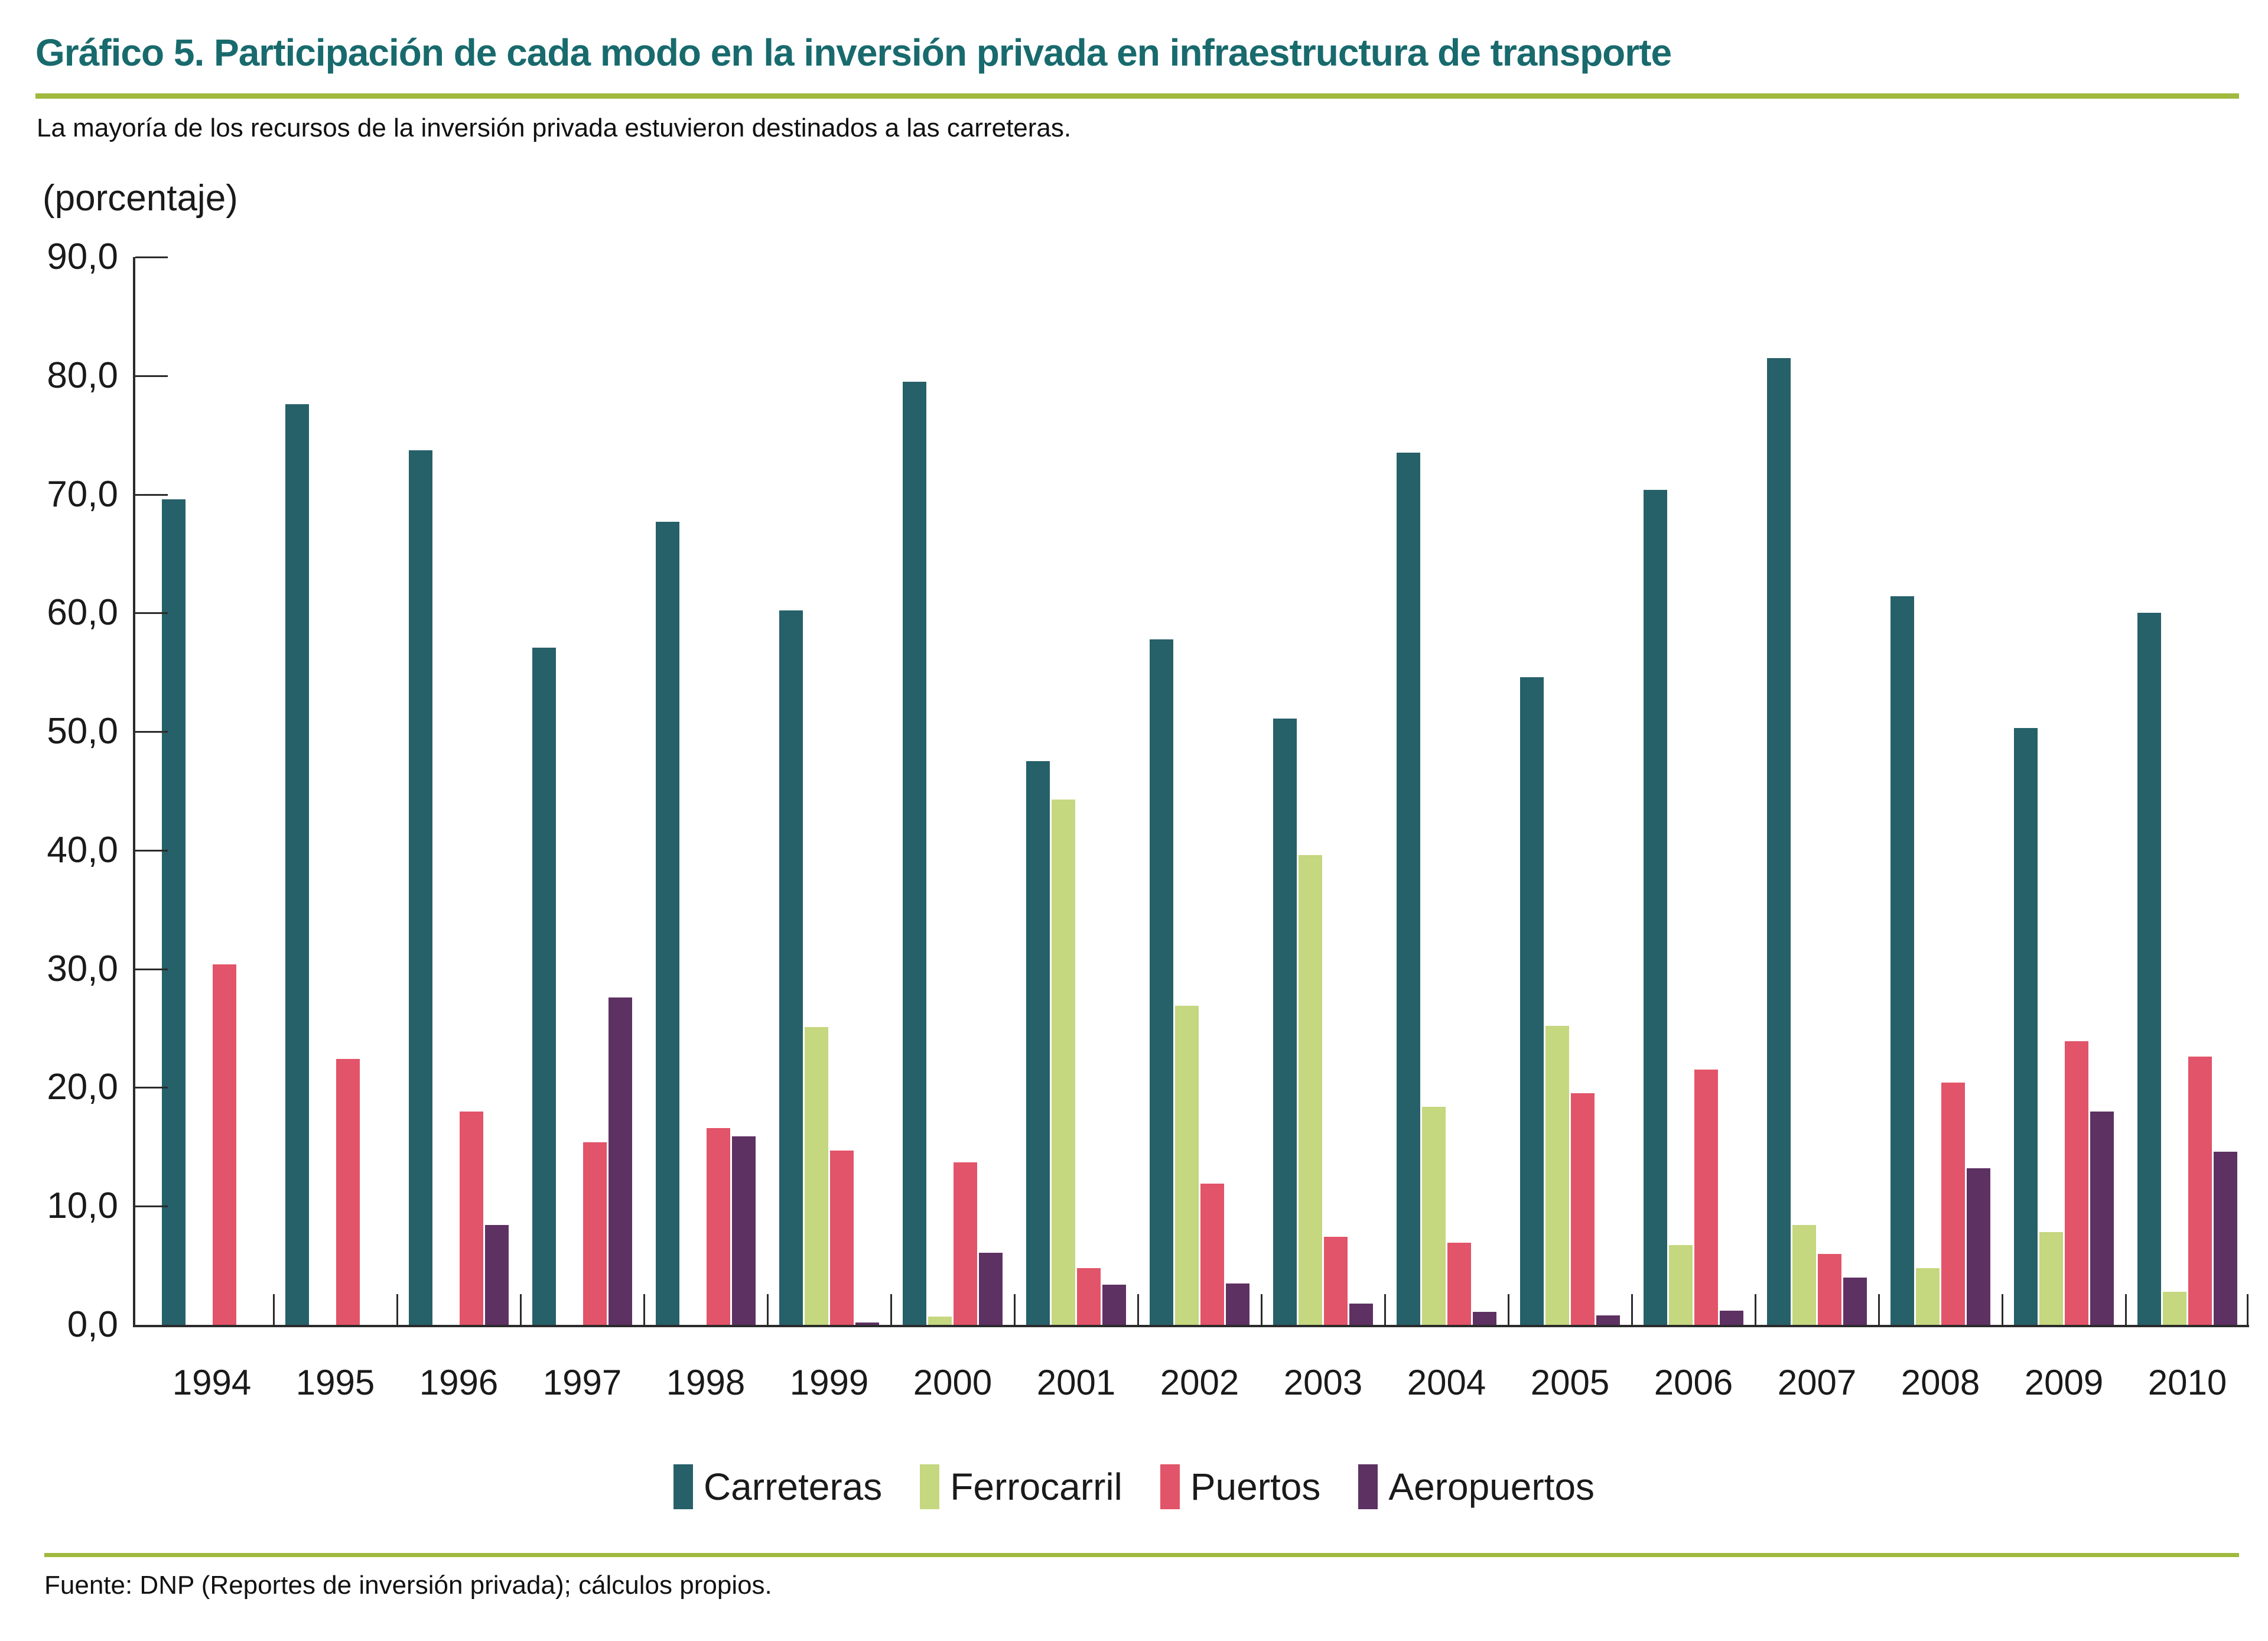  What do you see at coordinates (706, 791) in the screenshot?
I see `bar-group-1998` at bounding box center [706, 791].